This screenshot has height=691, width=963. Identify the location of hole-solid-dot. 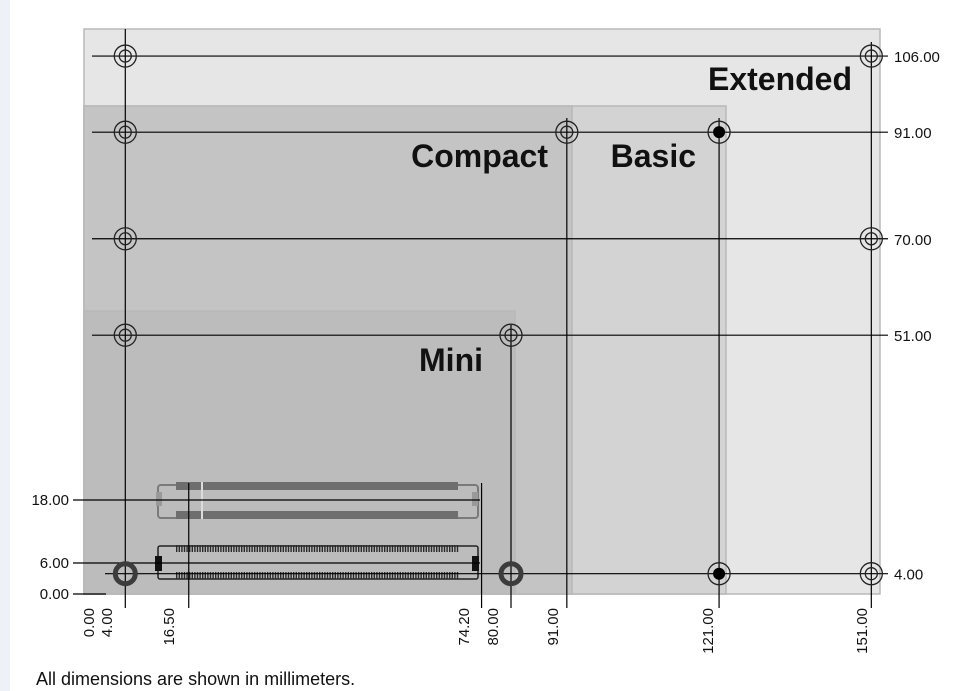
(719, 573).